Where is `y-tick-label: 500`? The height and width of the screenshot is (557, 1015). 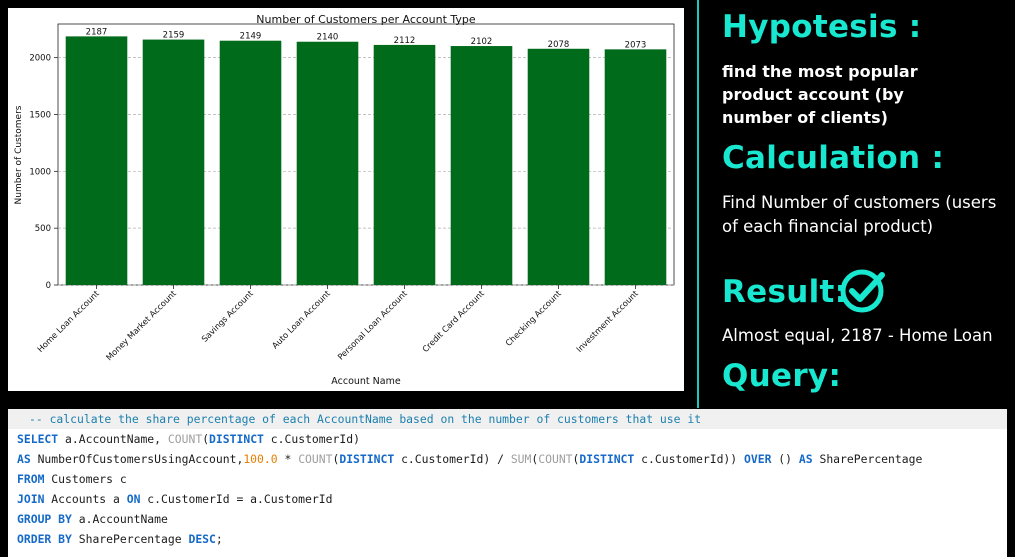
y-tick-label: 500 is located at coordinates (43, 229).